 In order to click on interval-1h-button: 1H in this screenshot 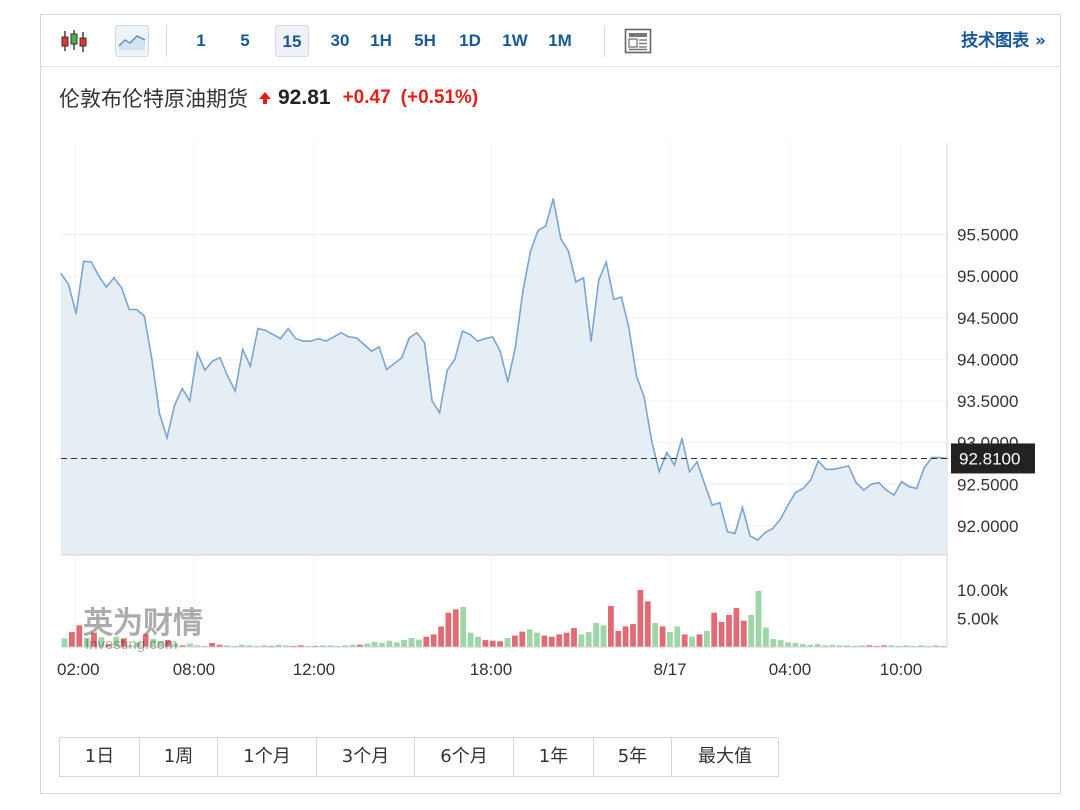, I will do `click(381, 40)`.